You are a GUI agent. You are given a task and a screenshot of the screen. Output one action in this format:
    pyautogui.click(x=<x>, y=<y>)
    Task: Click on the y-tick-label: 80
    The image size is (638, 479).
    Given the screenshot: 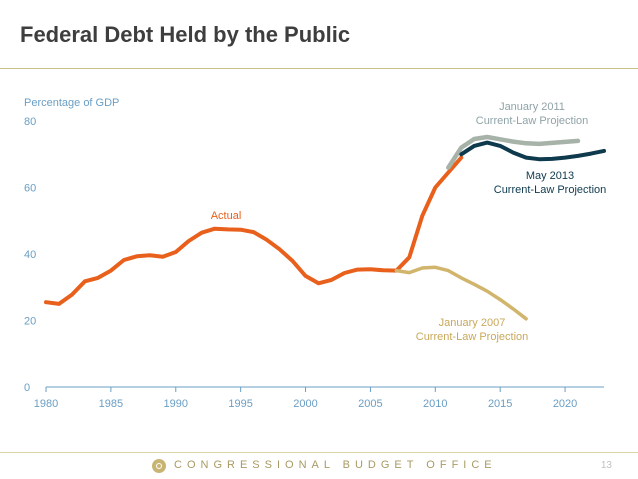 What is the action you would take?
    pyautogui.click(x=30, y=122)
    